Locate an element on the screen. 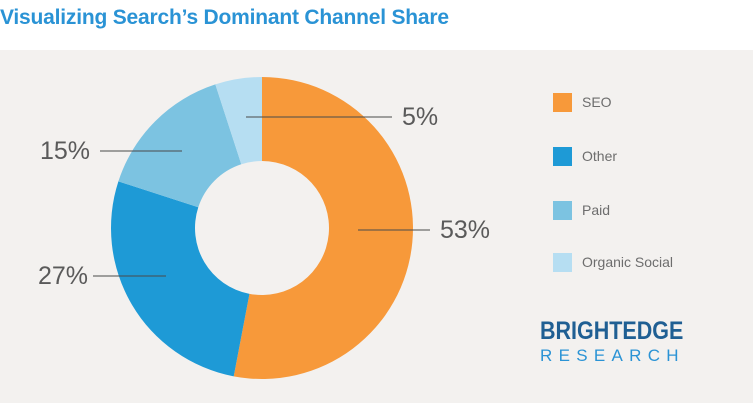 The height and width of the screenshot is (403, 753). legend-label-paid: Paid is located at coordinates (596, 210).